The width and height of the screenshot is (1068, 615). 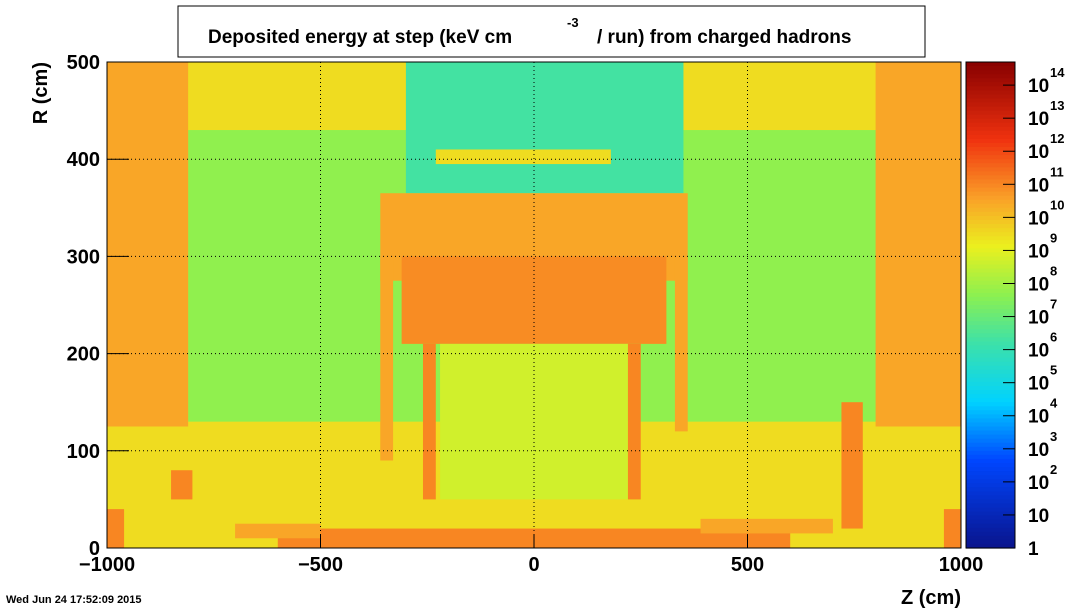 What do you see at coordinates (360, 37) in the screenshot?
I see `chart-title: Deposited energy at step (keV cm` at bounding box center [360, 37].